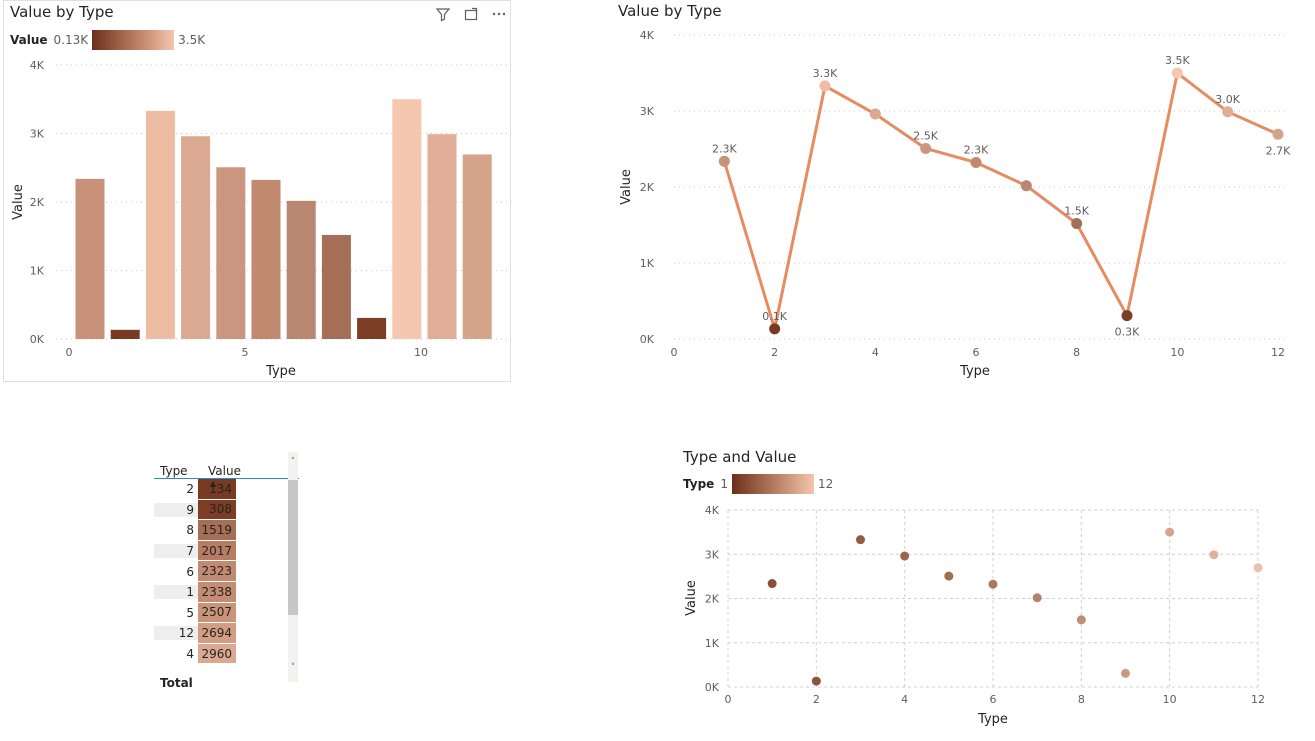 The image size is (1315, 741). Describe the element at coordinates (176, 551) in the screenshot. I see `cell-type: 7` at that location.